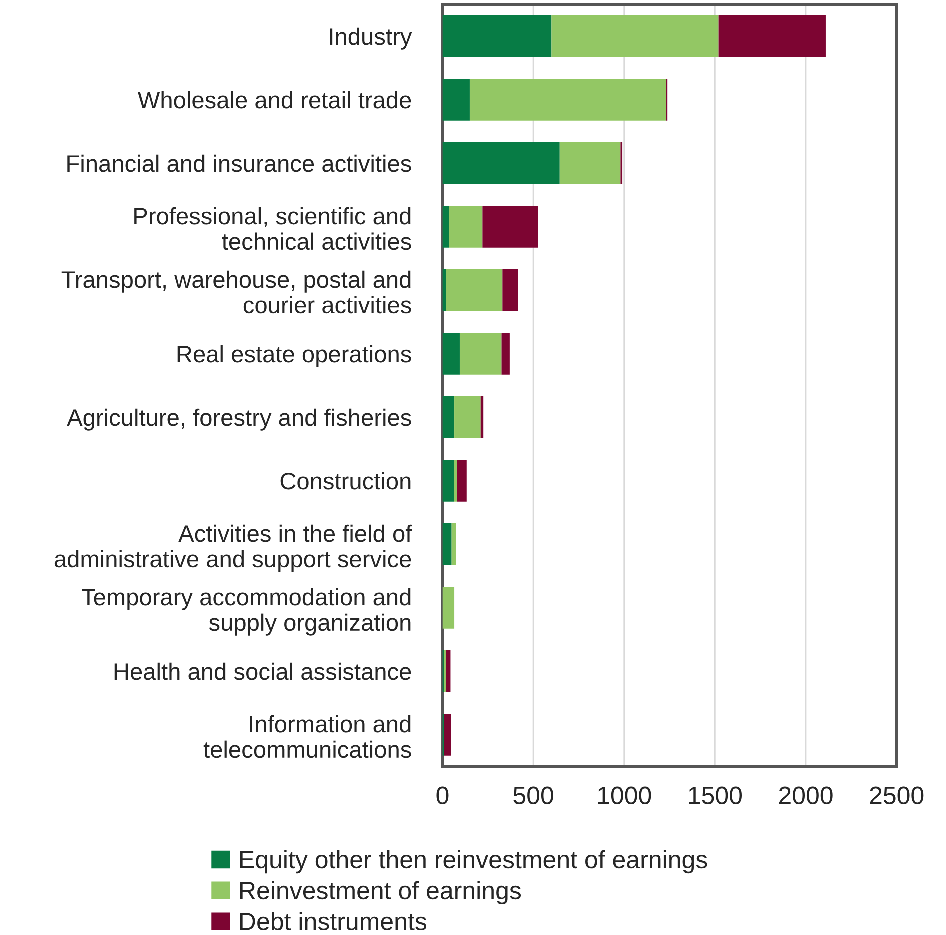  I want to click on y-tick-label: Information and telecommunications, so click(308, 736).